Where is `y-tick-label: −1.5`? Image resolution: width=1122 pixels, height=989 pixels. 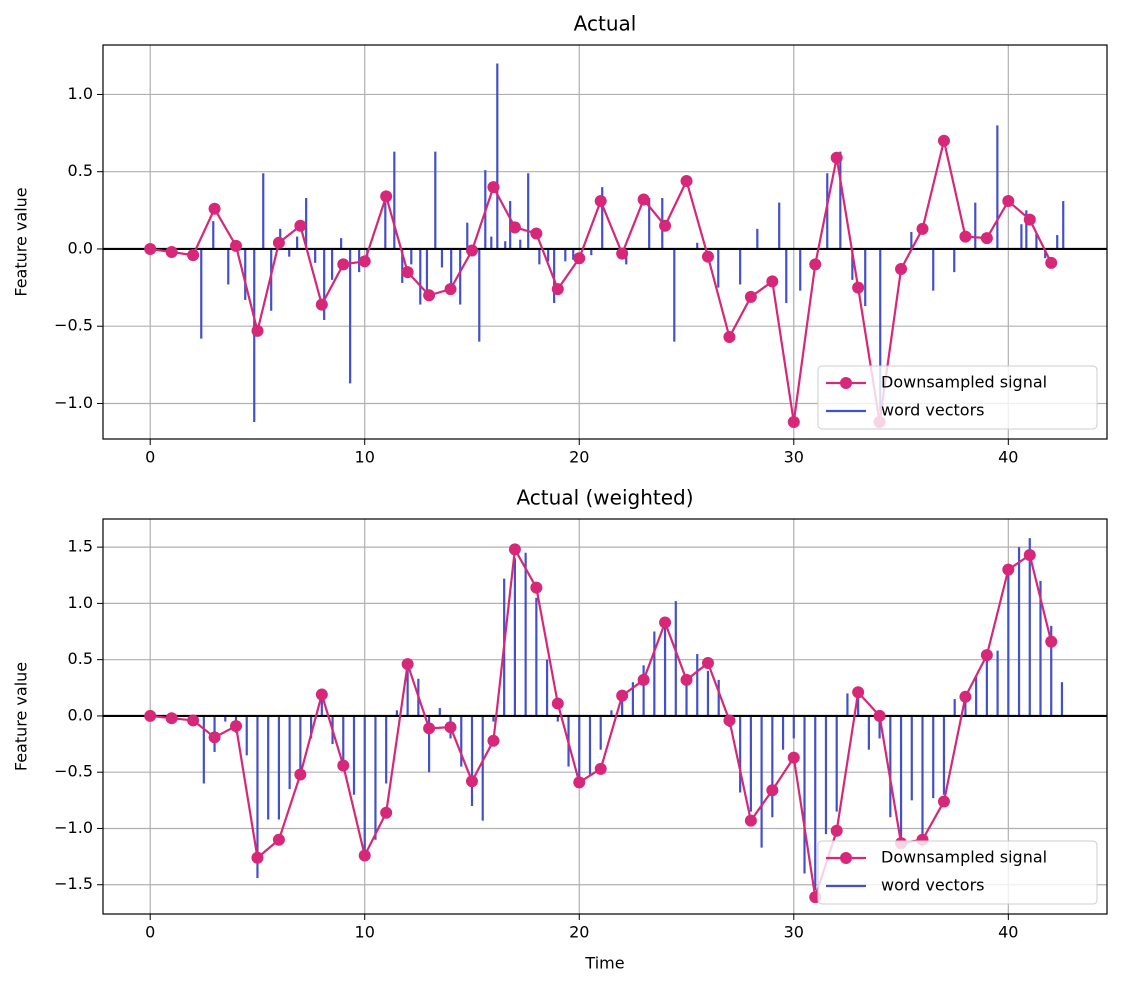
y-tick-label: −1.5 is located at coordinates (73, 883).